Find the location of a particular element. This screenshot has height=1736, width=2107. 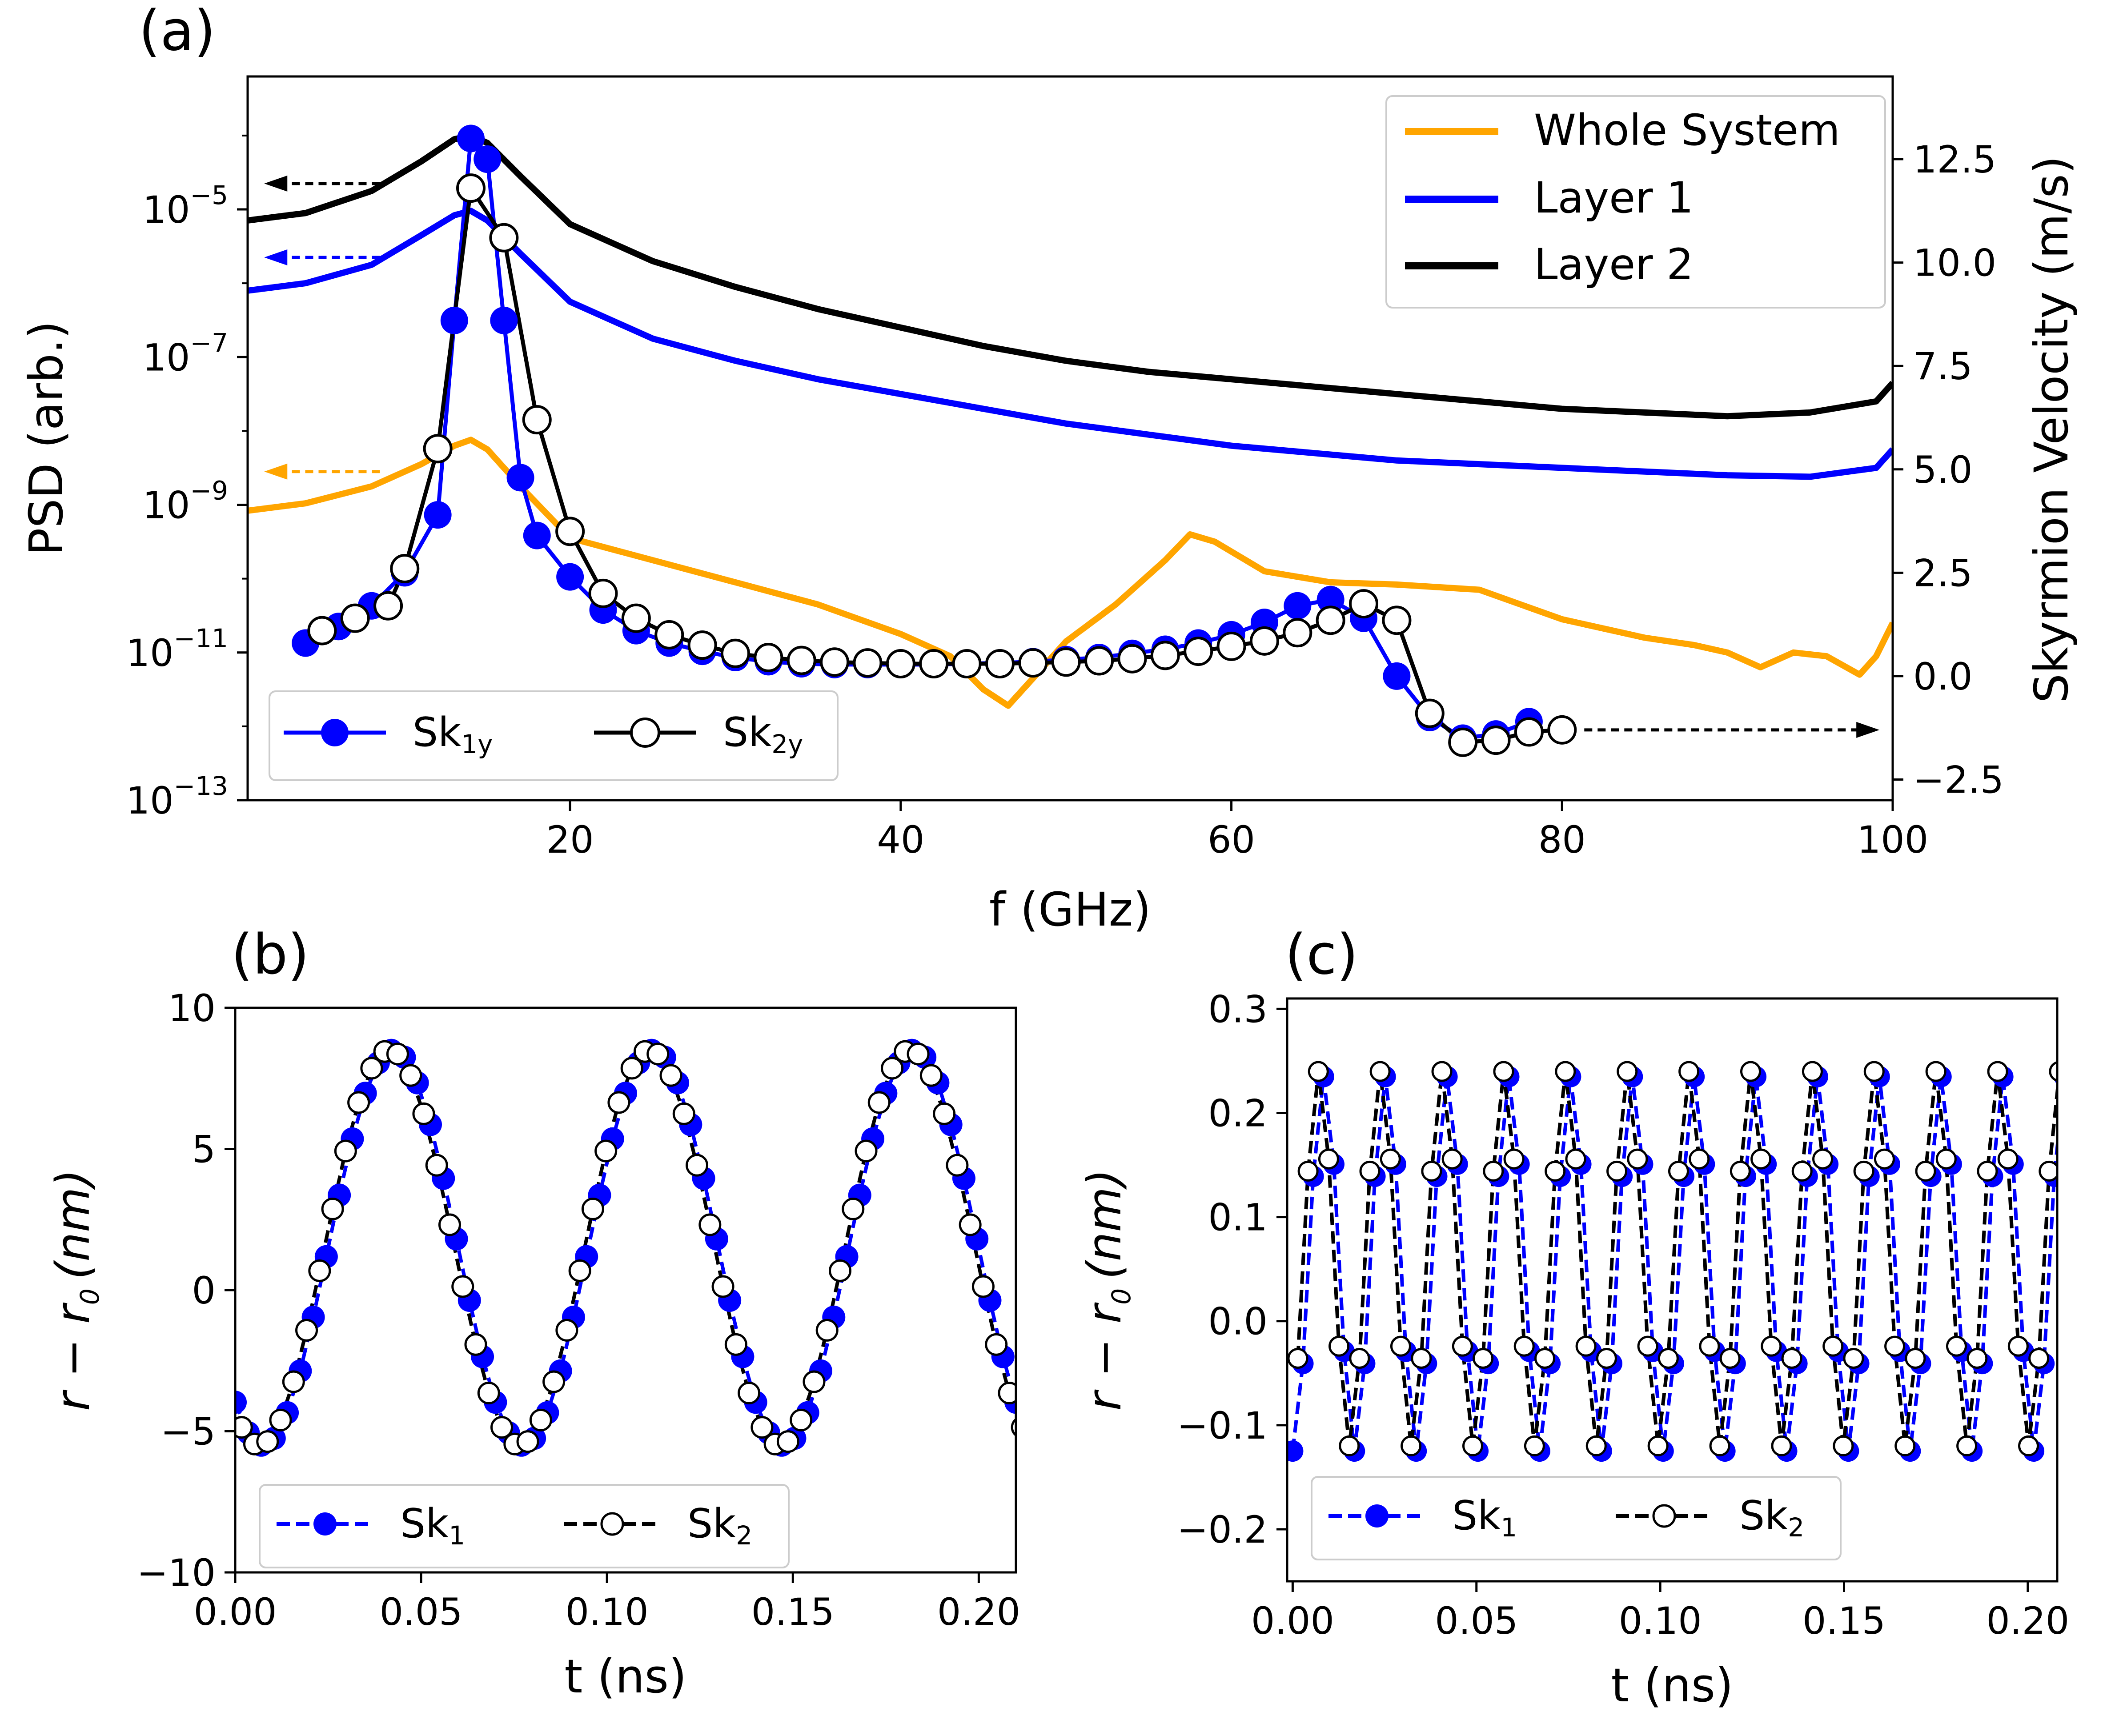

c-y-tick-label: 0.3 is located at coordinates (1238, 1009).